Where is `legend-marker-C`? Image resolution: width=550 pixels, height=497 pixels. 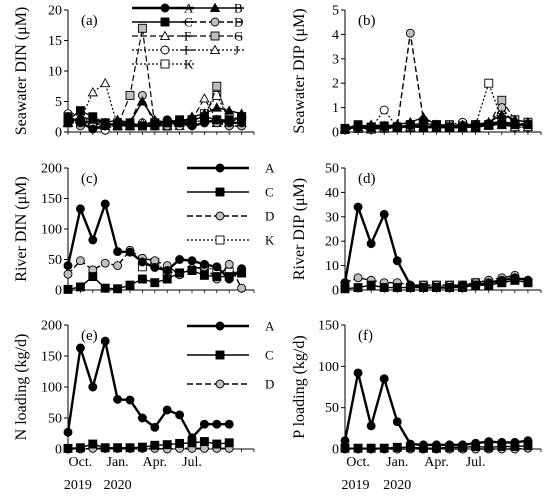
legend-marker-C is located at coordinates (165, 22).